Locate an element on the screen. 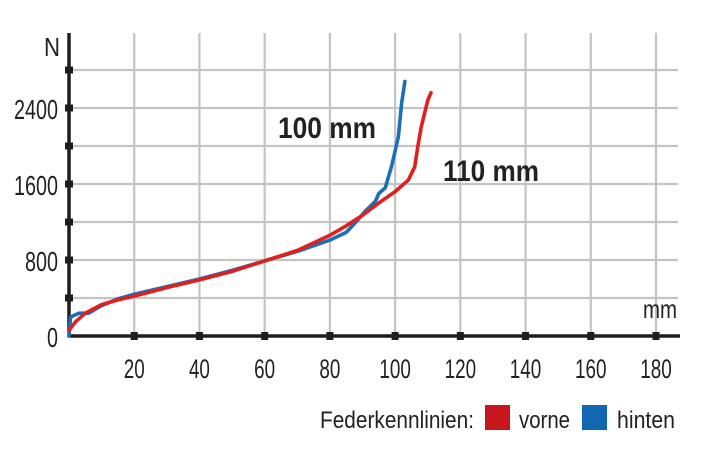  y-tick-label: 0 is located at coordinates (52, 337).